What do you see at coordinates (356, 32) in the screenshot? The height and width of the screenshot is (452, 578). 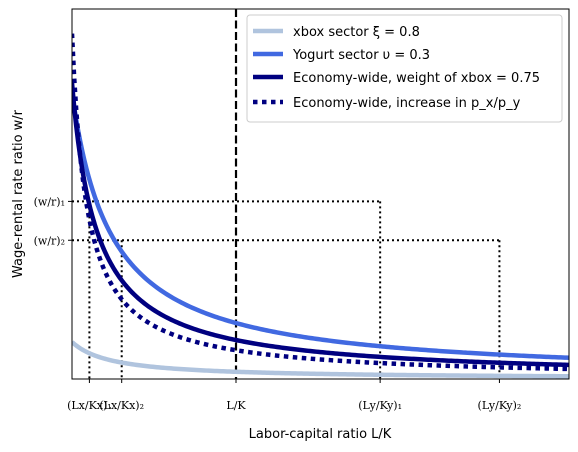 I see `legend-label-xbox: xbox sector ξ = 0.8` at bounding box center [356, 32].